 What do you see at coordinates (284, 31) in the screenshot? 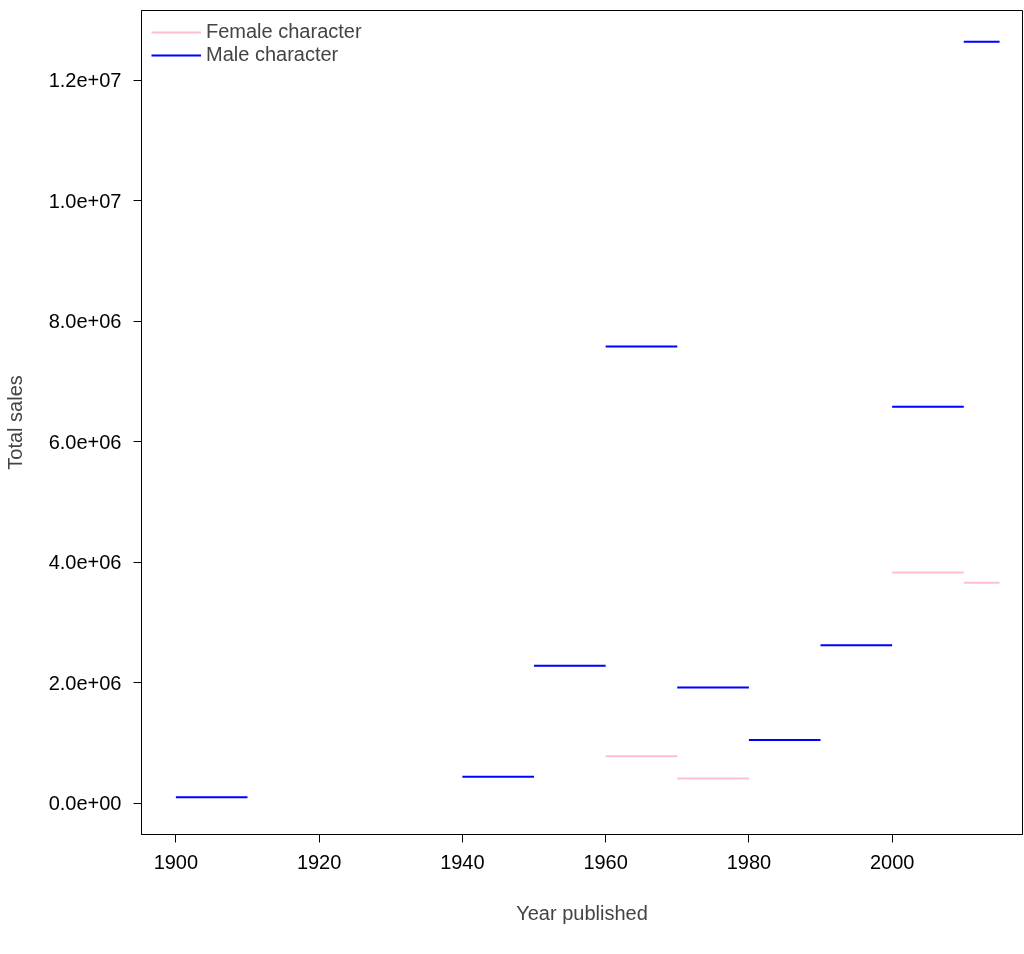
I see `legend-label: Female character` at bounding box center [284, 31].